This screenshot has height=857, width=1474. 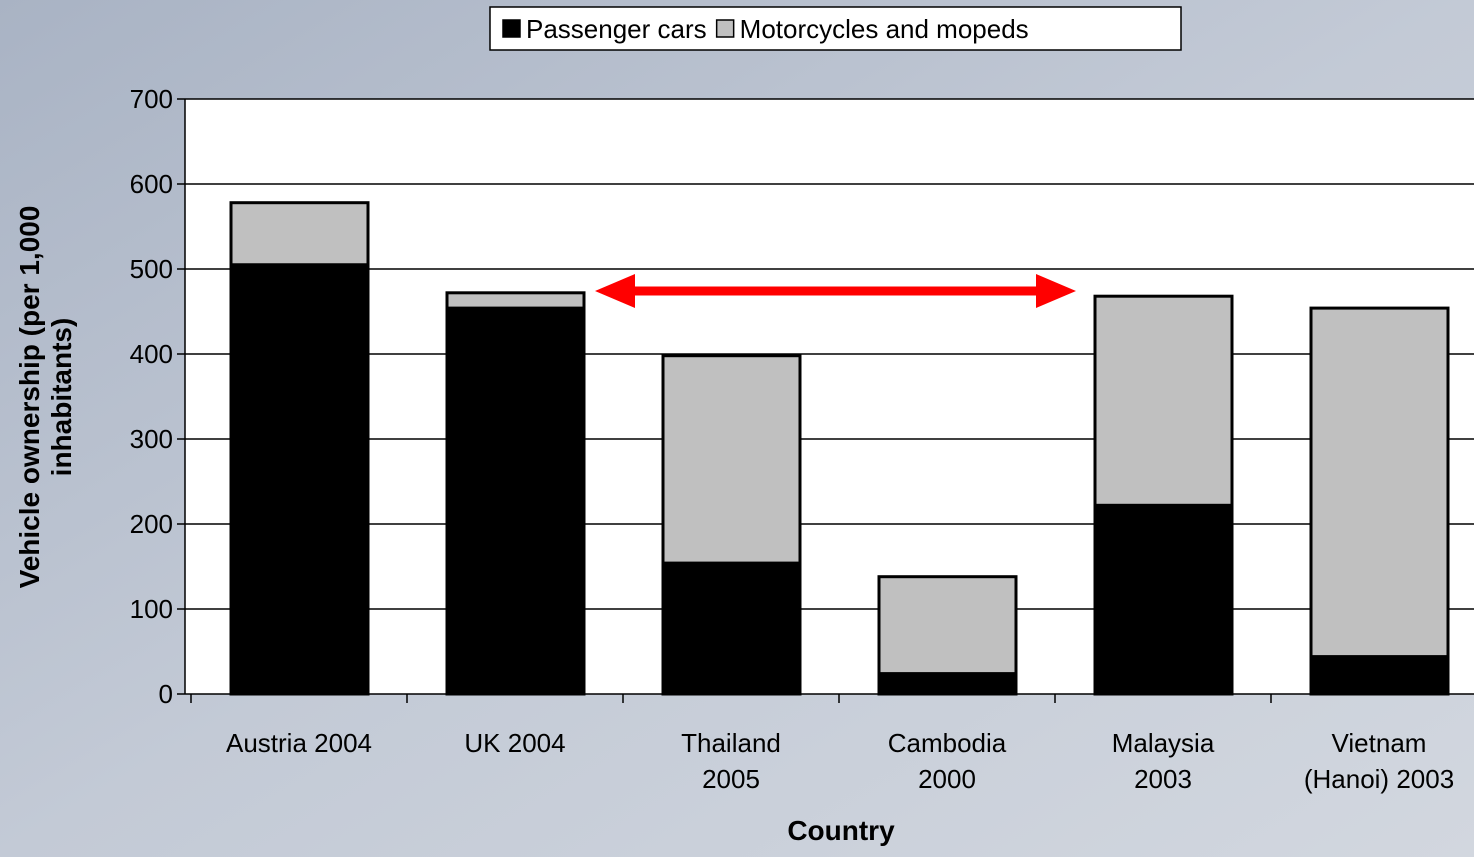 What do you see at coordinates (616, 29) in the screenshot?
I see `legend-label: Passenger cars` at bounding box center [616, 29].